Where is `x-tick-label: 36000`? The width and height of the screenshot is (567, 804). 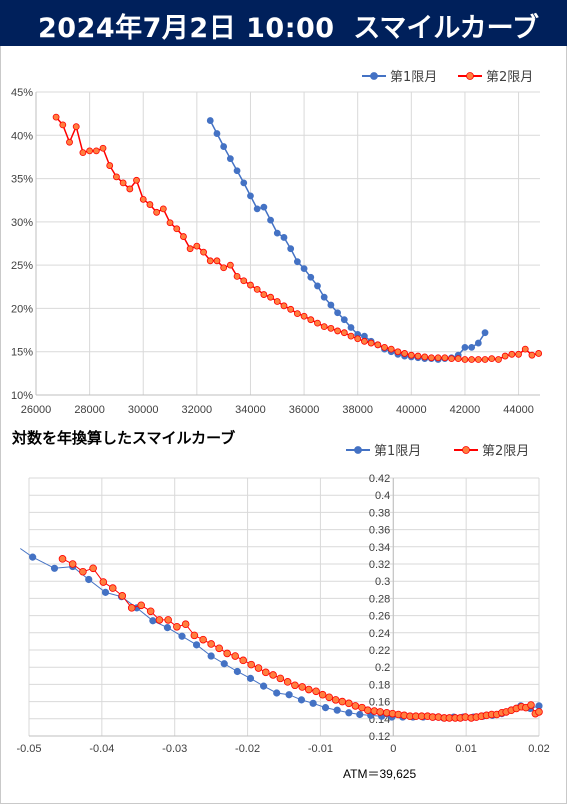
x-tick-label: 36000 is located at coordinates (304, 410).